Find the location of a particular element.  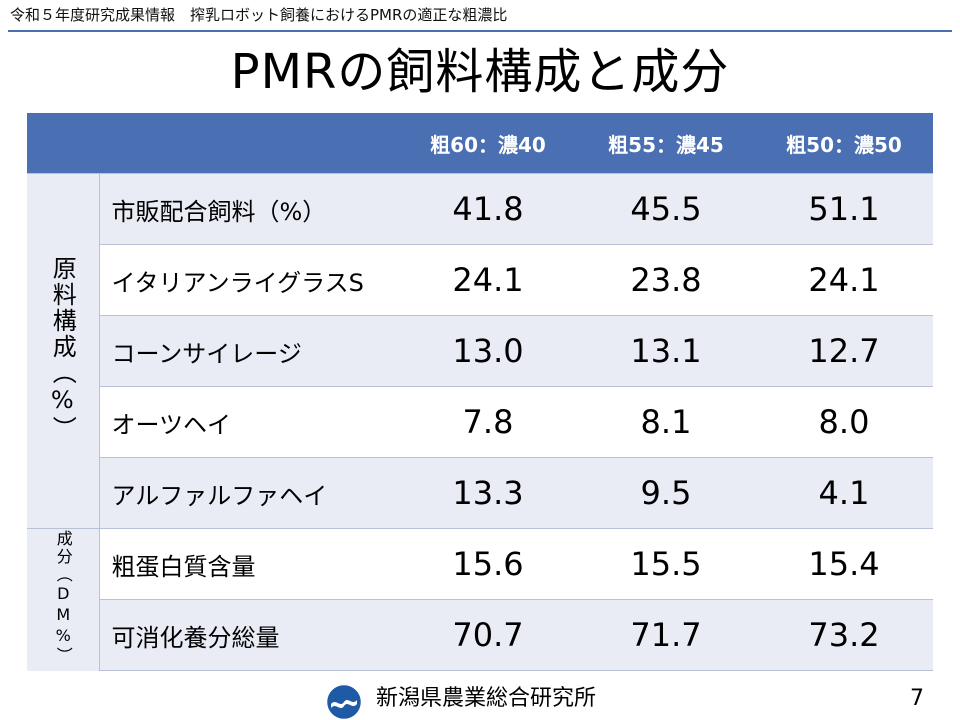

cell-value: 7.8 is located at coordinates (488, 422).